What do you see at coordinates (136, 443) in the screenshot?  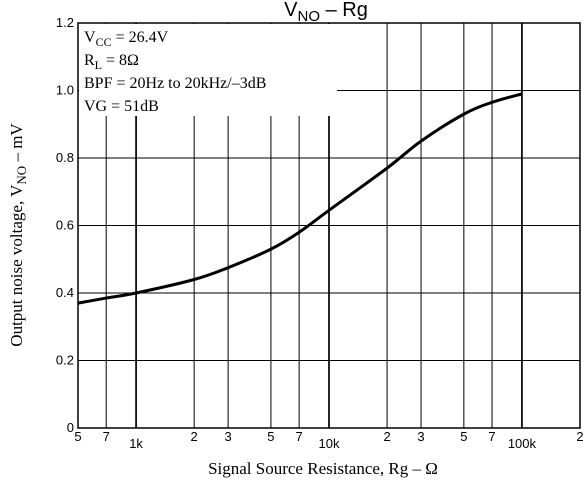 I see `x-tick-label: 1k` at bounding box center [136, 443].